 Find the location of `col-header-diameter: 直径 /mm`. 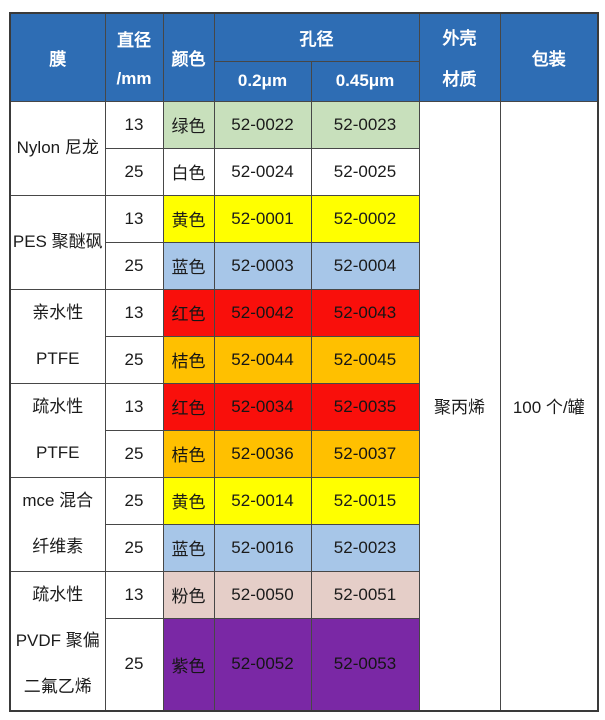

col-header-diameter: 直径 /mm is located at coordinates (134, 57).